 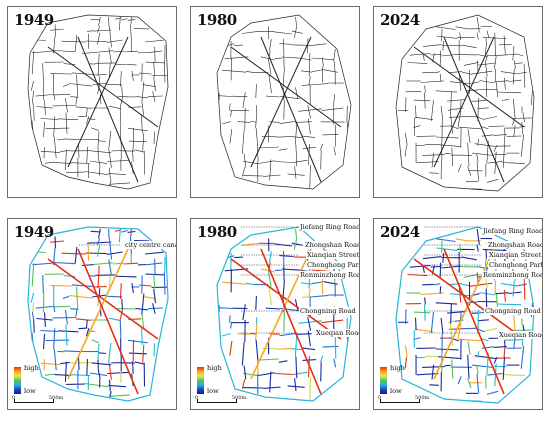 I want to click on road-label: Chenghong Park, so click(x=332, y=265).